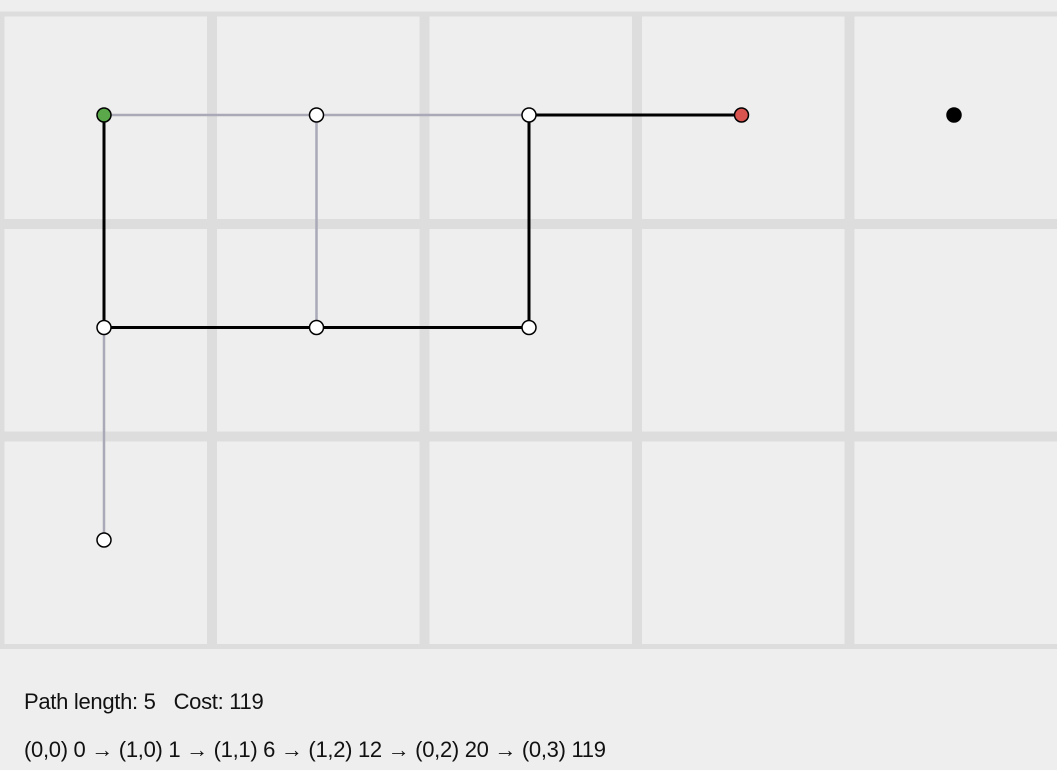 This screenshot has height=770, width=1057. Describe the element at coordinates (90, 701) in the screenshot. I see `path-length-label: Path length: 5` at that location.